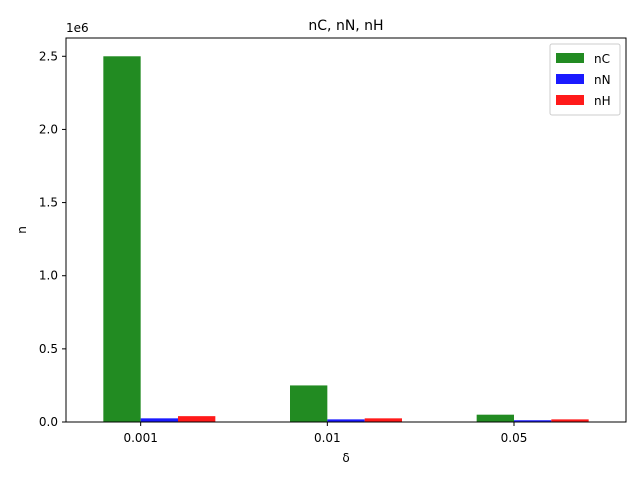  I want to click on y-tick-label: 2.5, so click(48, 56).